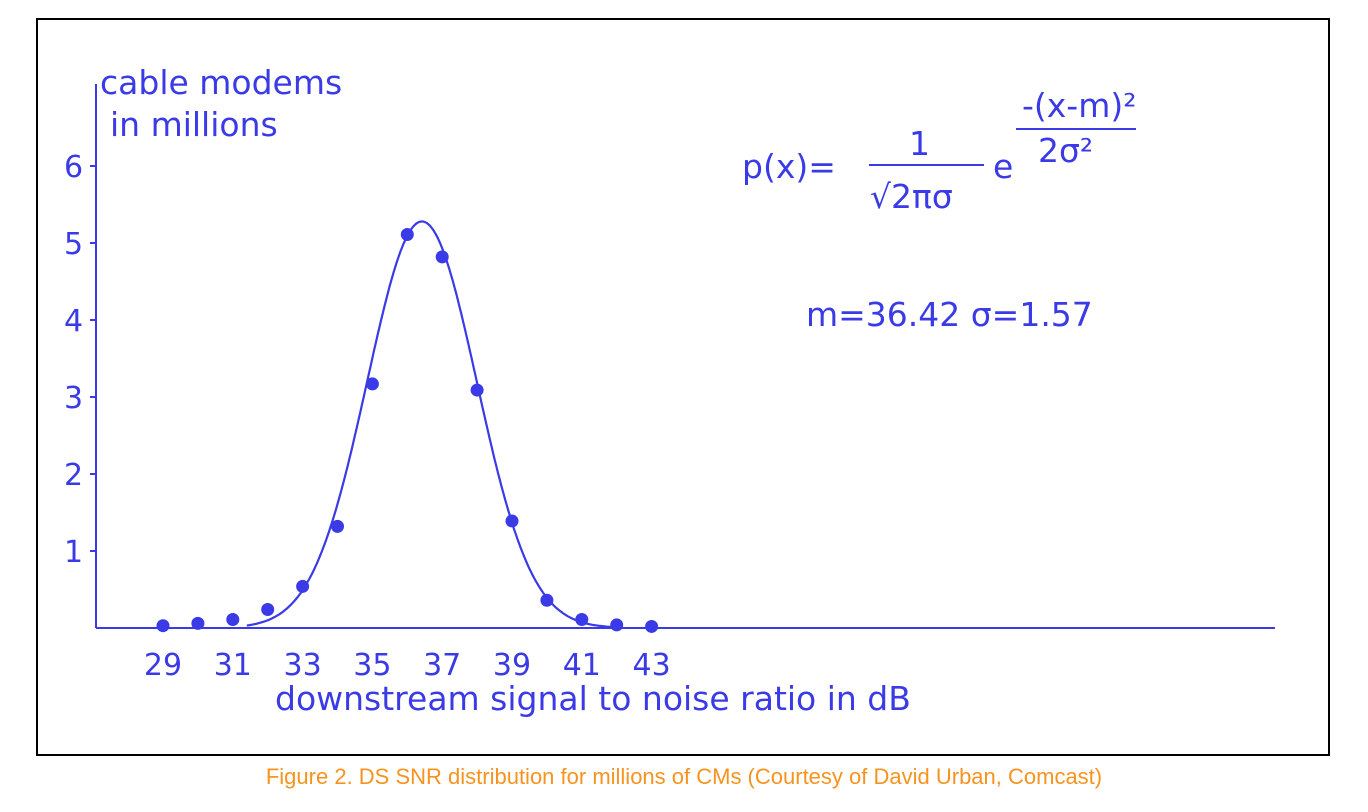 The image size is (1368, 812). Describe the element at coordinates (73, 398) in the screenshot. I see `y-tick-label: 3` at that location.